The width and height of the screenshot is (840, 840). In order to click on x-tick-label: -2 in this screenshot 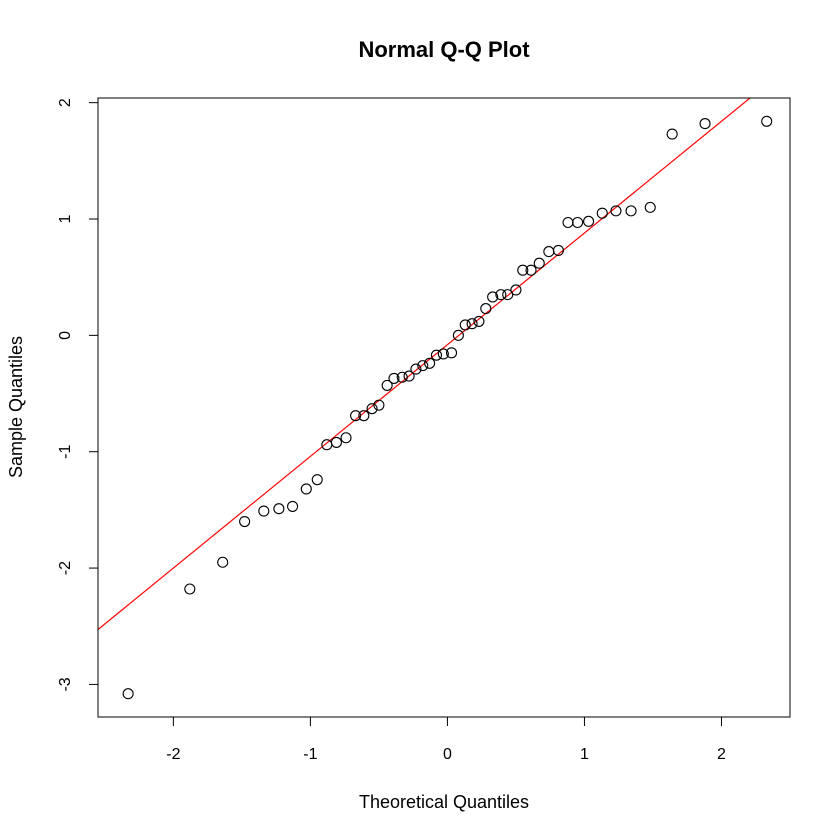, I will do `click(173, 754)`.